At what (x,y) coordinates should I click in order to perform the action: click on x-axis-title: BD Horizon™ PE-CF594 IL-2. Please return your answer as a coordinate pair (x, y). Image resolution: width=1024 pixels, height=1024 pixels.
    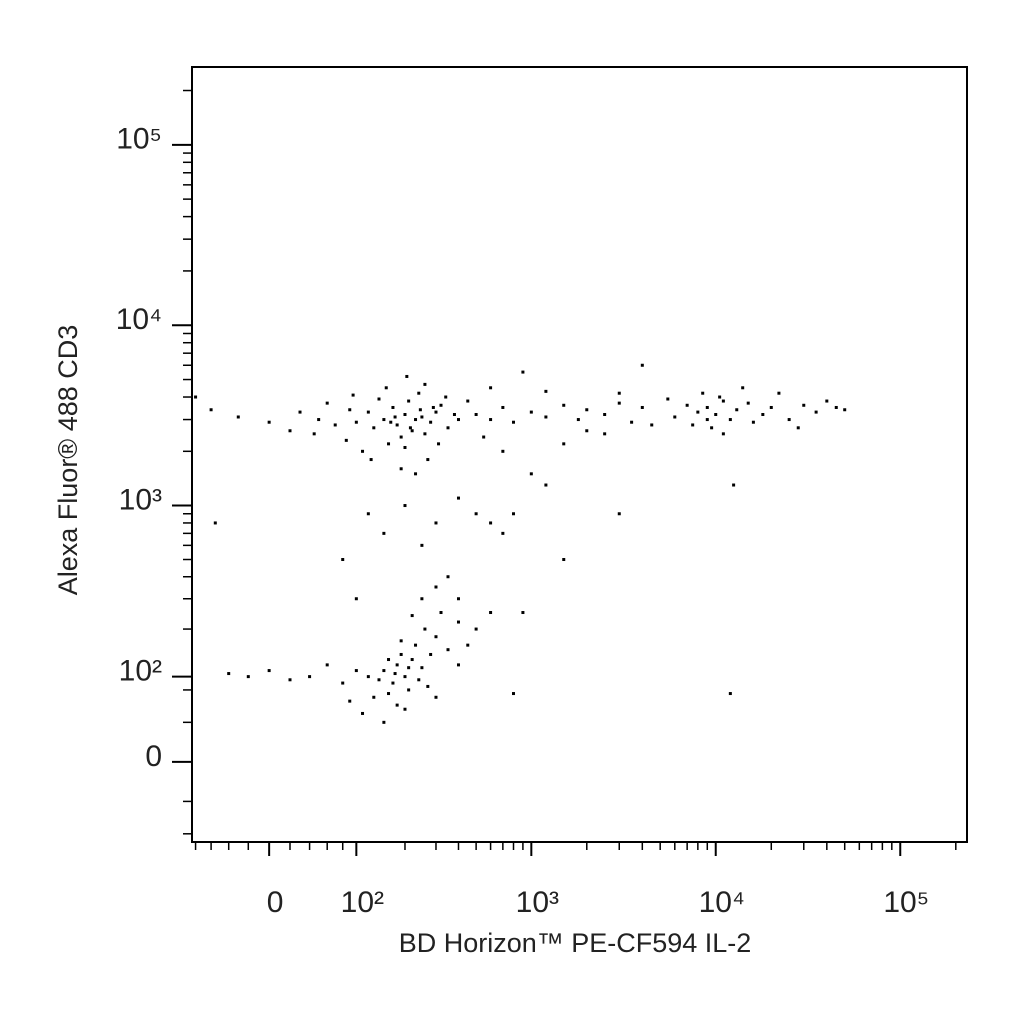
    Looking at the image, I should click on (575, 943).